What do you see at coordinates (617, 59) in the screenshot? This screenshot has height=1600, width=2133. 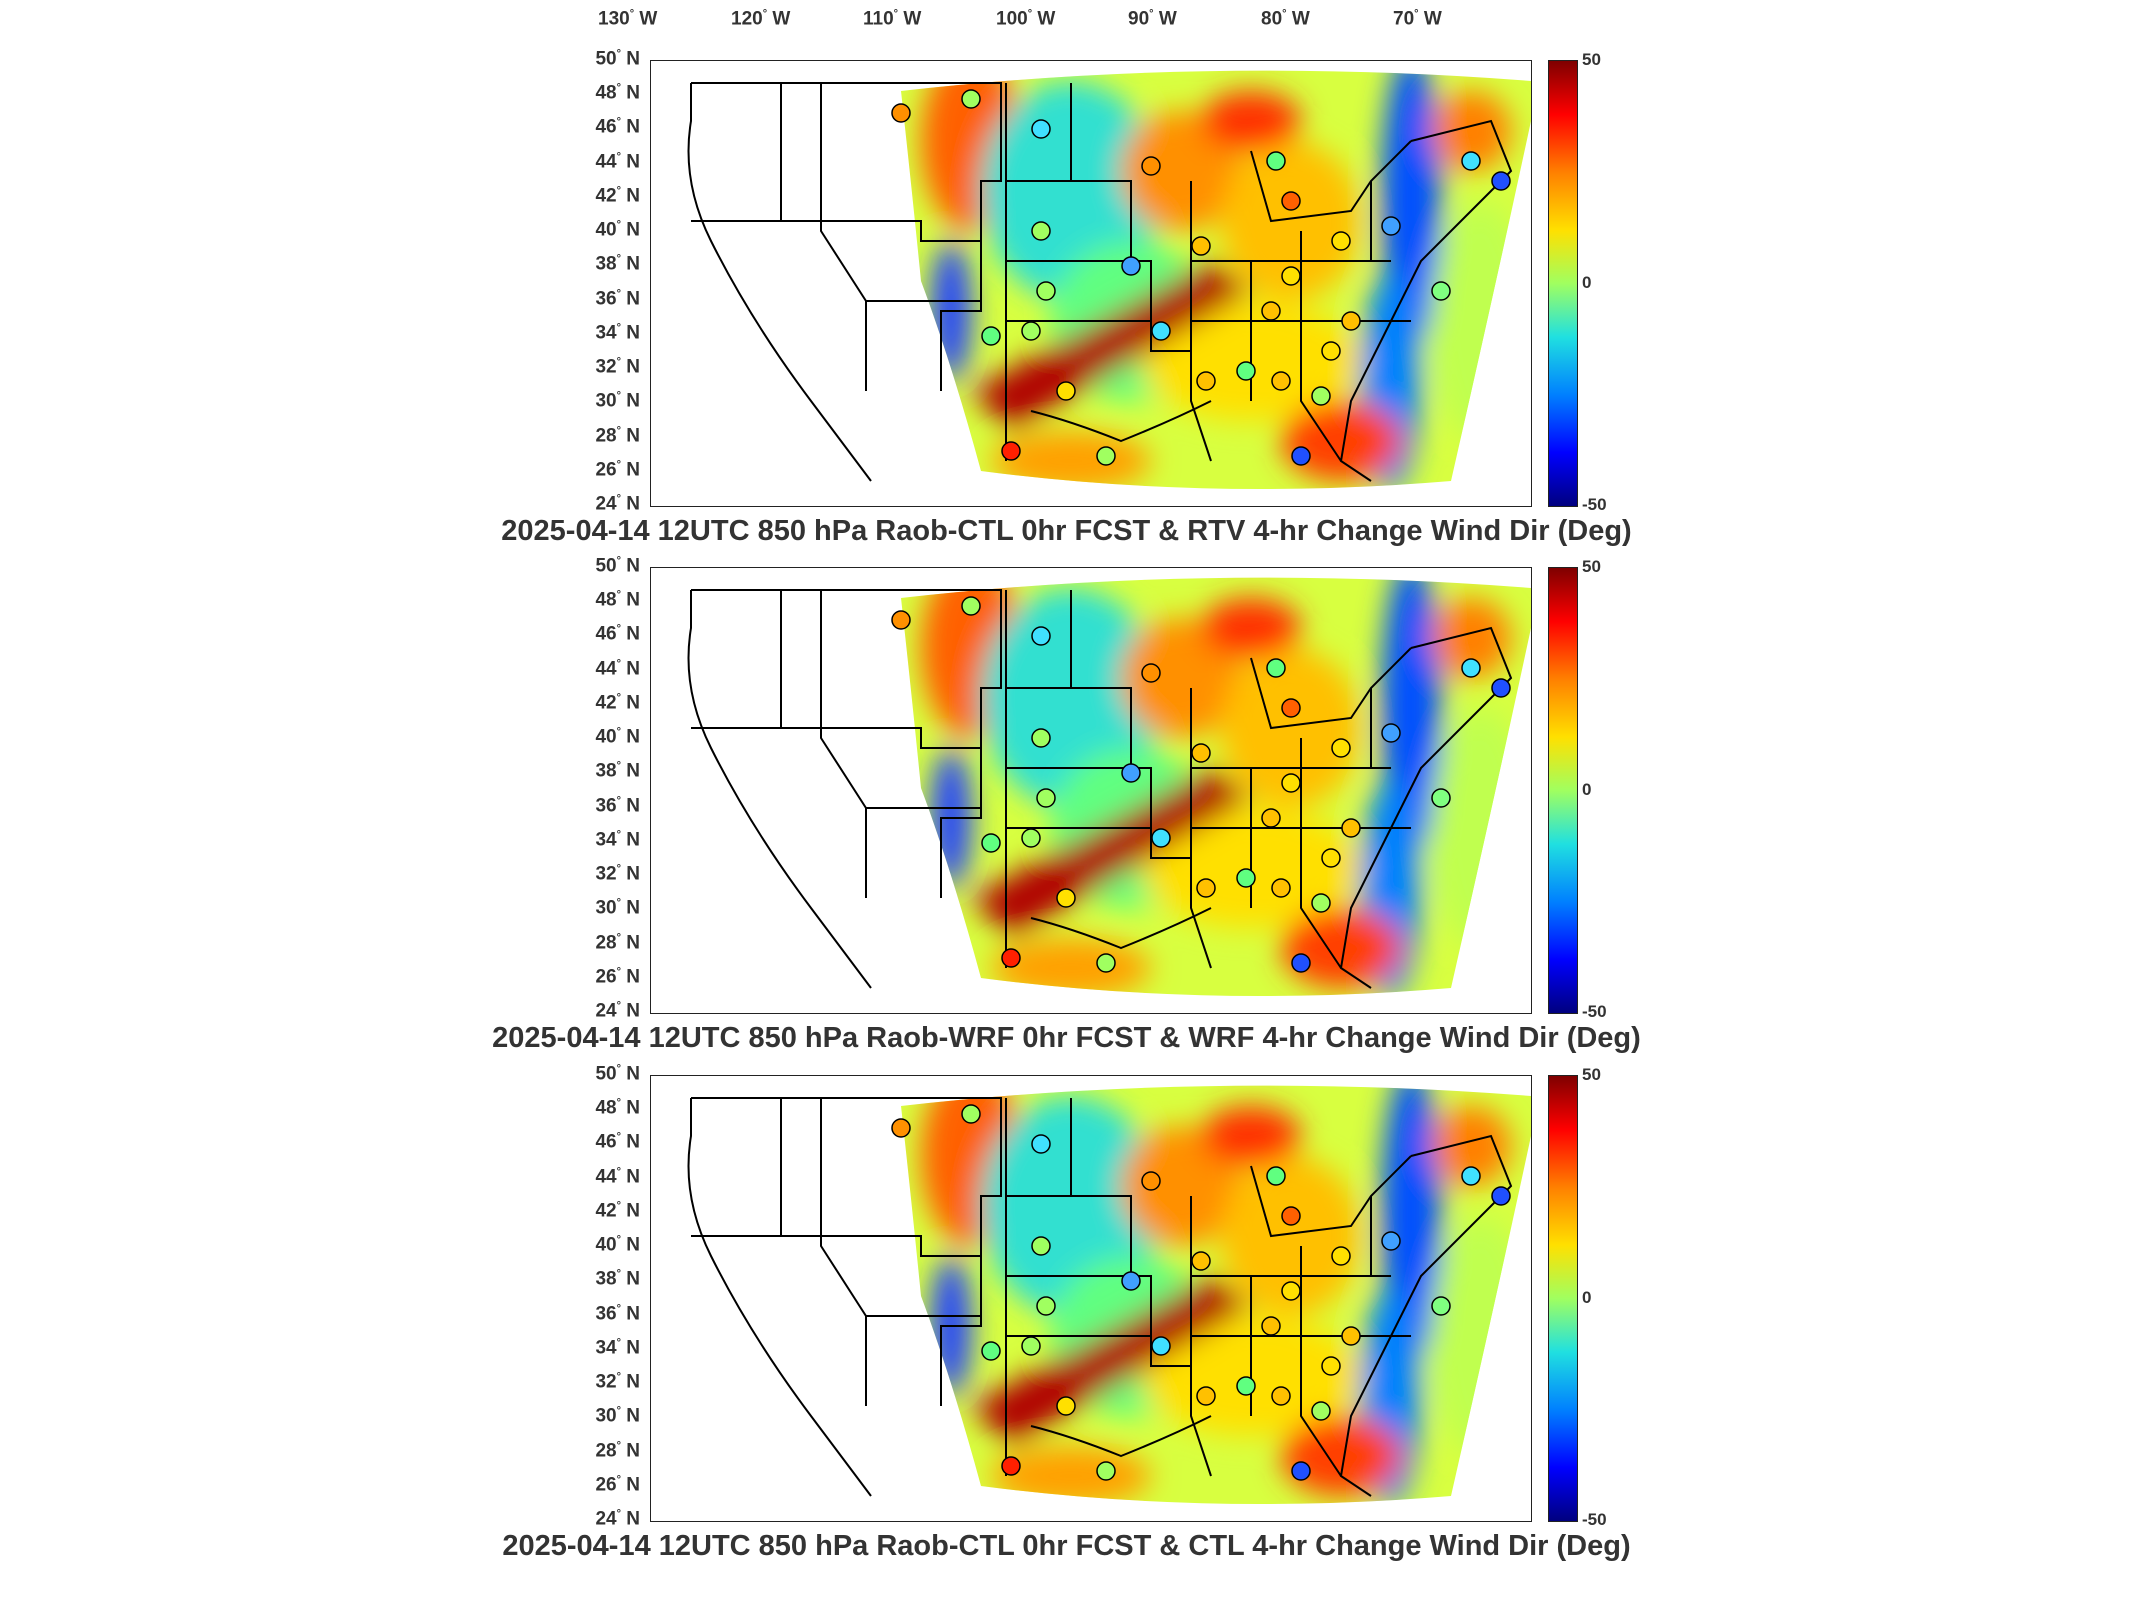 I see `latitude-label: 50° N` at bounding box center [617, 59].